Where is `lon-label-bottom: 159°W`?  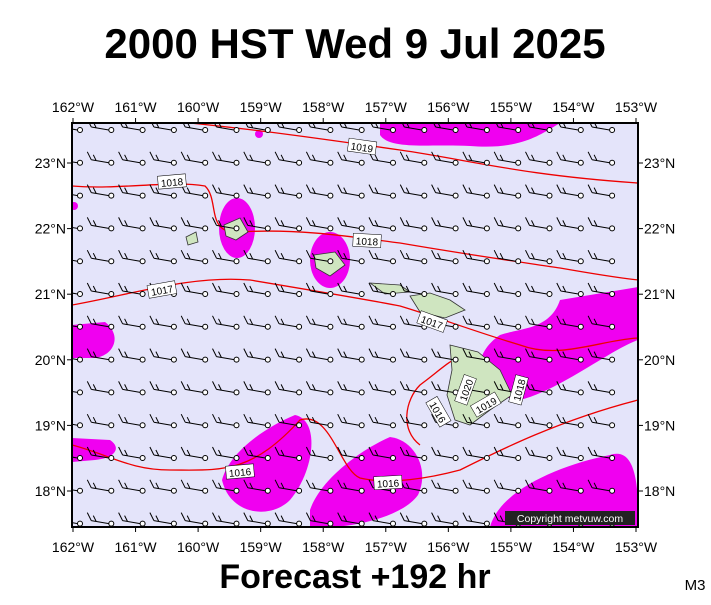
lon-label-bottom: 159°W is located at coordinates (261, 547).